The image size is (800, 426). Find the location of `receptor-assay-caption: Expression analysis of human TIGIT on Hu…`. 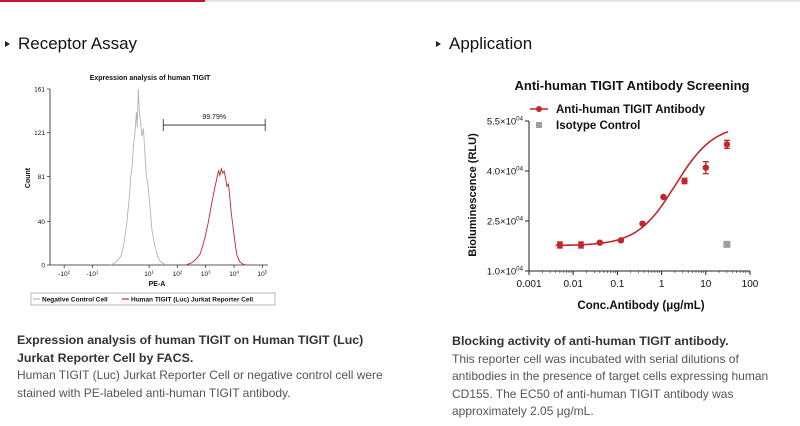

receptor-assay-caption: Expression analysis of human TIGIT on Hu… is located at coordinates (207, 367).